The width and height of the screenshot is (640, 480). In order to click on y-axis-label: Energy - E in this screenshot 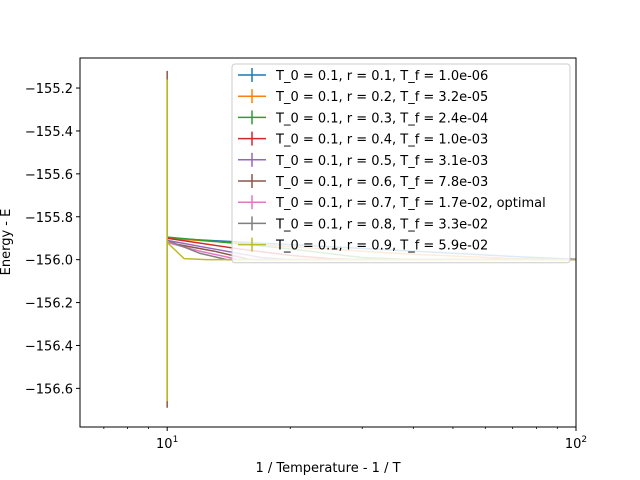, I will do `click(7, 242)`.